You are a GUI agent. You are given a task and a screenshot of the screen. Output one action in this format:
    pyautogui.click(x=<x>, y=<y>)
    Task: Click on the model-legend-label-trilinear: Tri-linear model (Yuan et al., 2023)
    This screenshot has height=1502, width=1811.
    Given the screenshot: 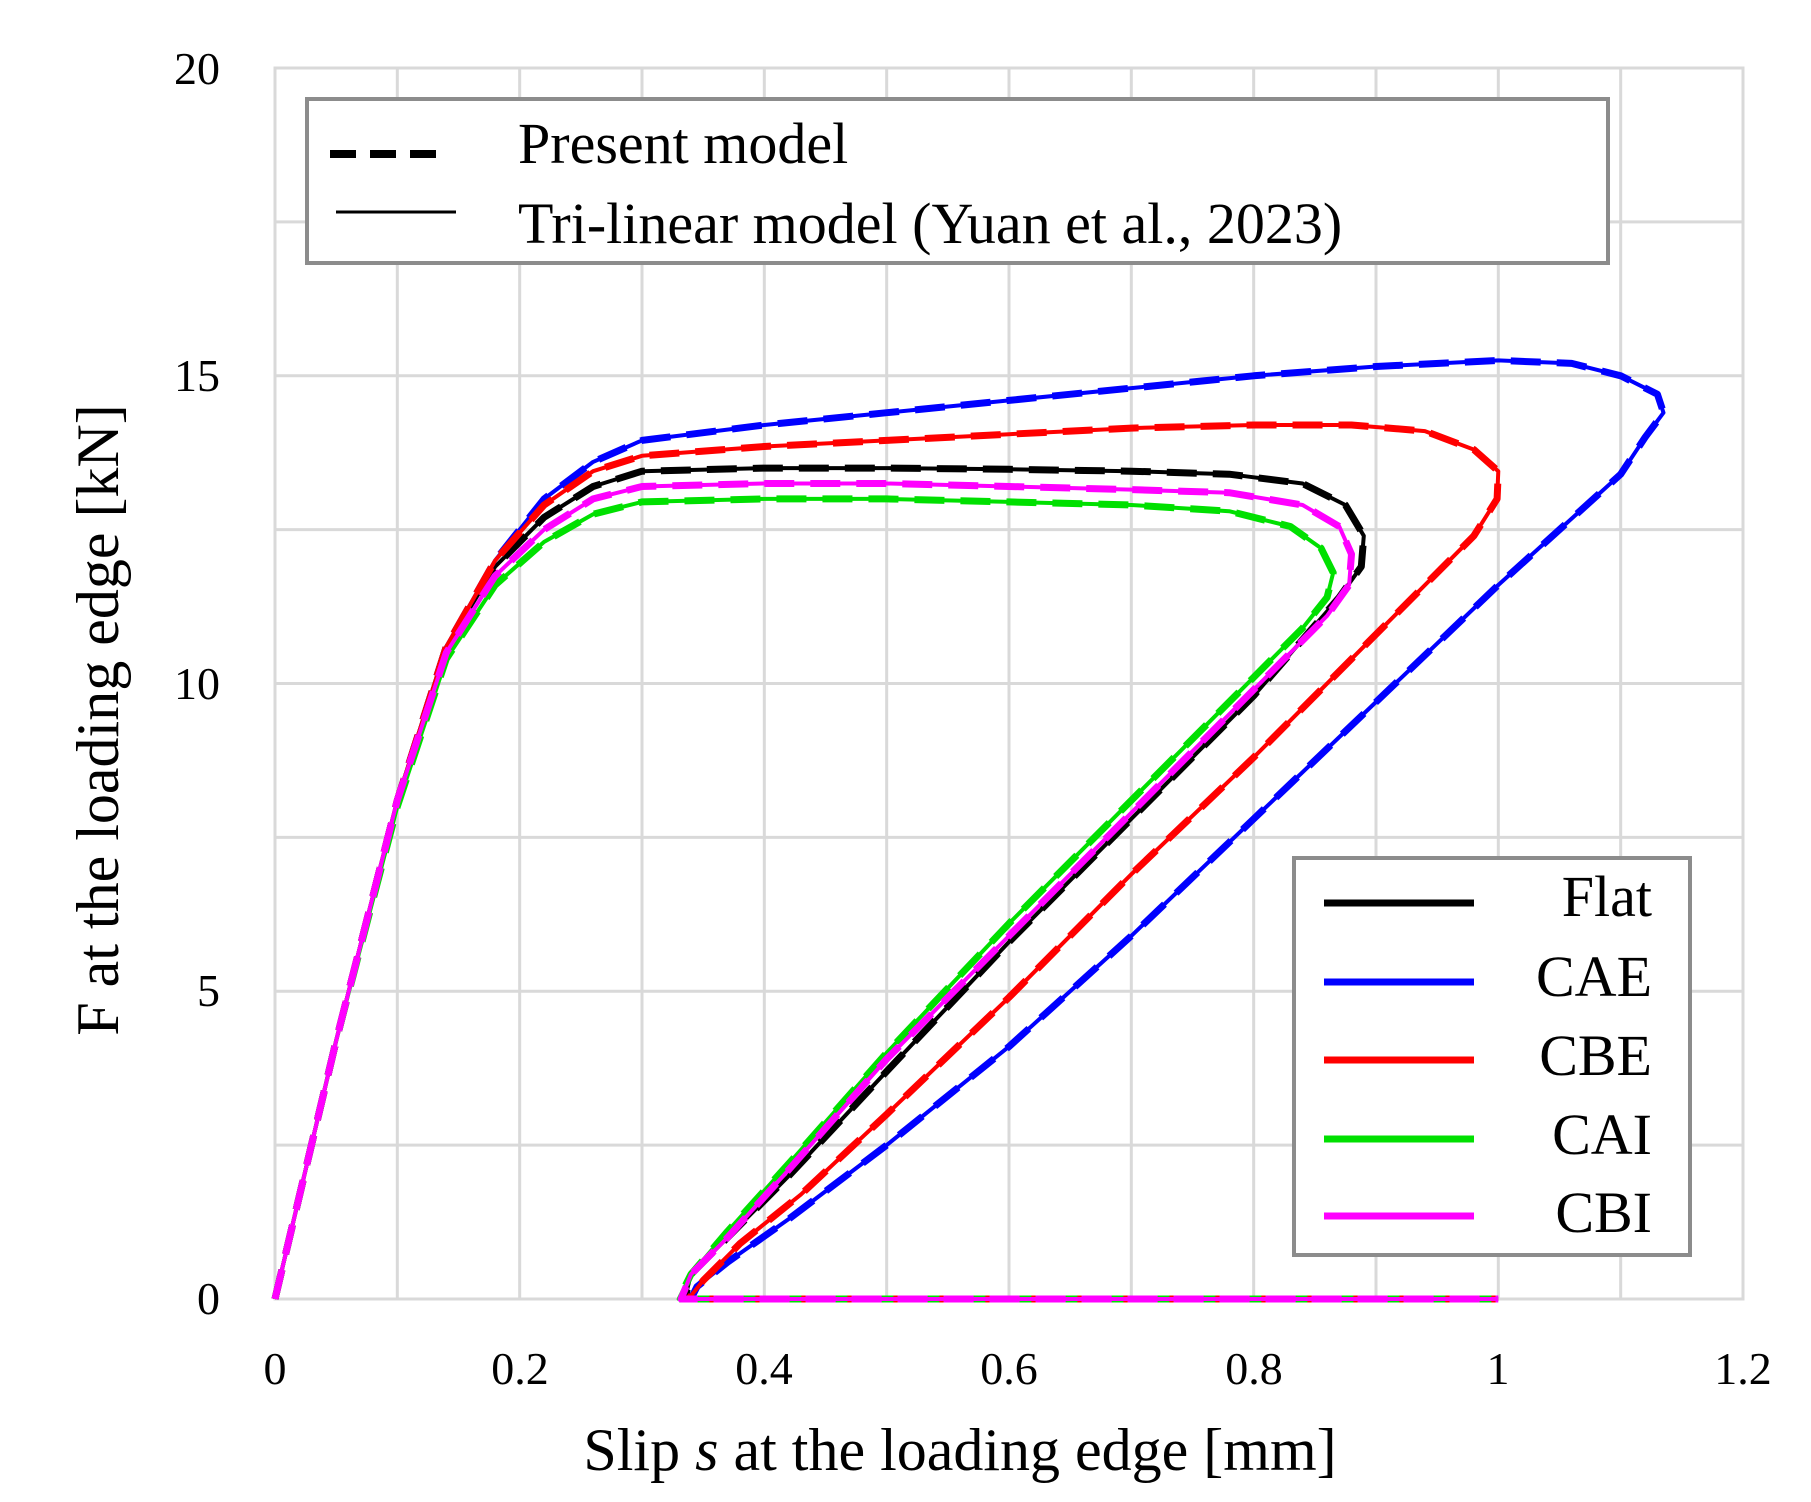 What is the action you would take?
    pyautogui.click(x=930, y=223)
    